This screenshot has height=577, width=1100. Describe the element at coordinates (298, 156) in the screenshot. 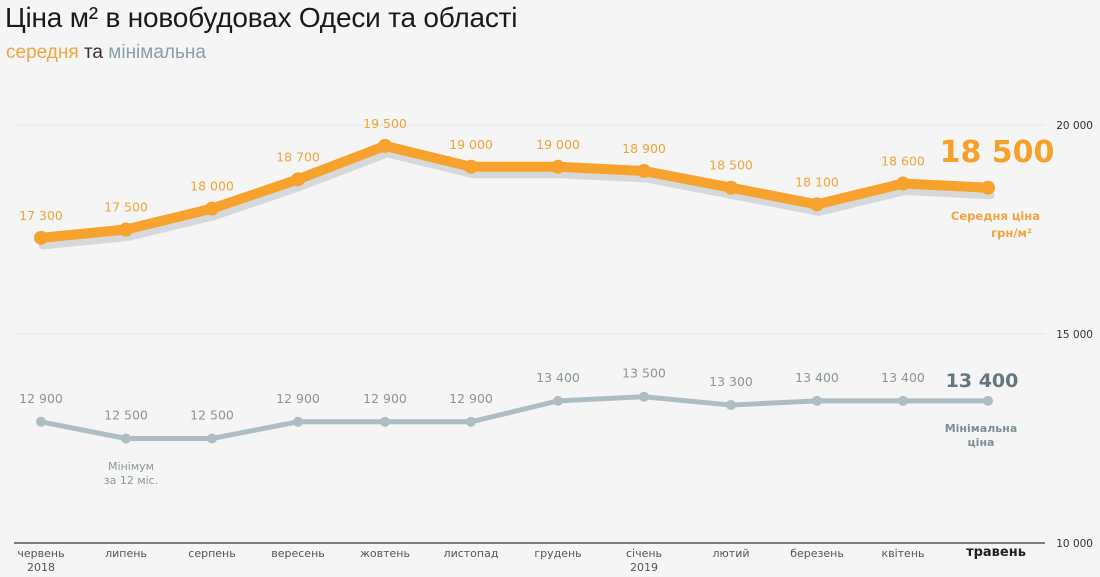

I see `average-value-label: 18 700` at that location.